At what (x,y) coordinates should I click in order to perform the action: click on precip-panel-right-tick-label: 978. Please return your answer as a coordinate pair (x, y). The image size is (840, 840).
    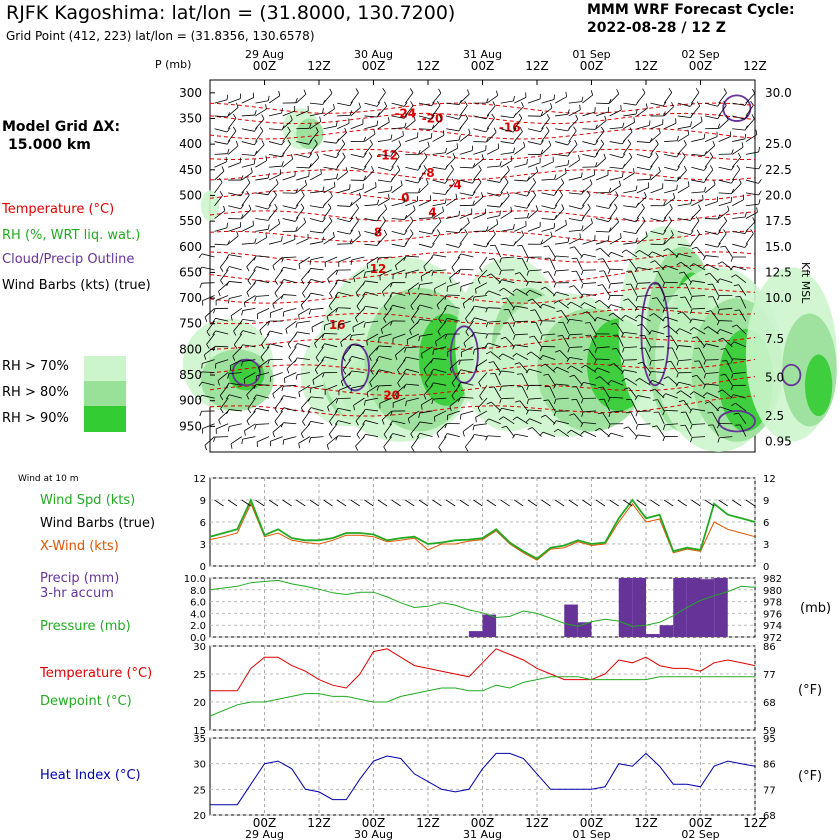
    Looking at the image, I should click on (772, 603).